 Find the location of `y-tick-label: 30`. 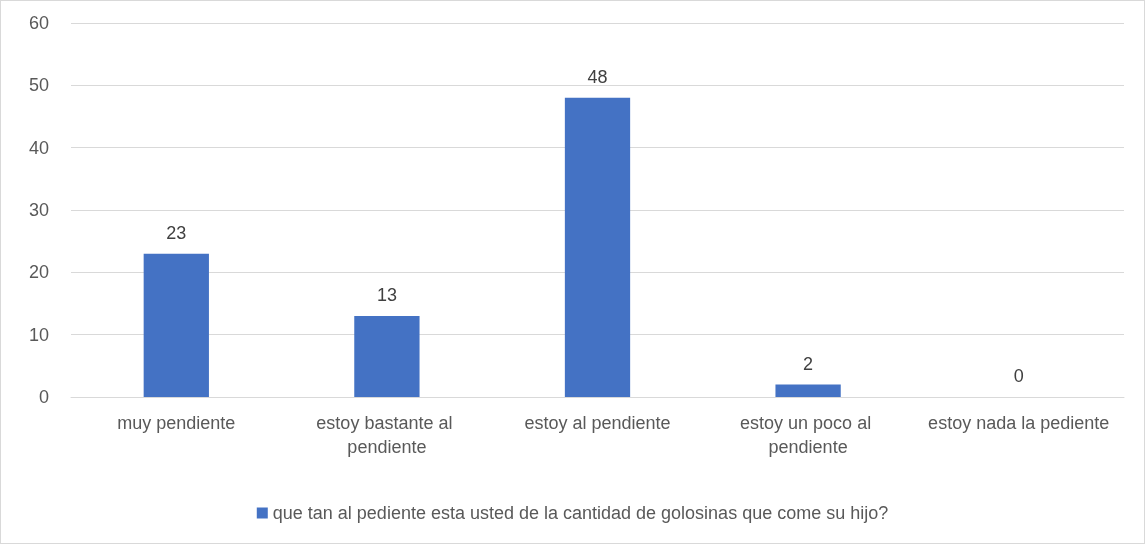

y-tick-label: 30 is located at coordinates (38, 210).